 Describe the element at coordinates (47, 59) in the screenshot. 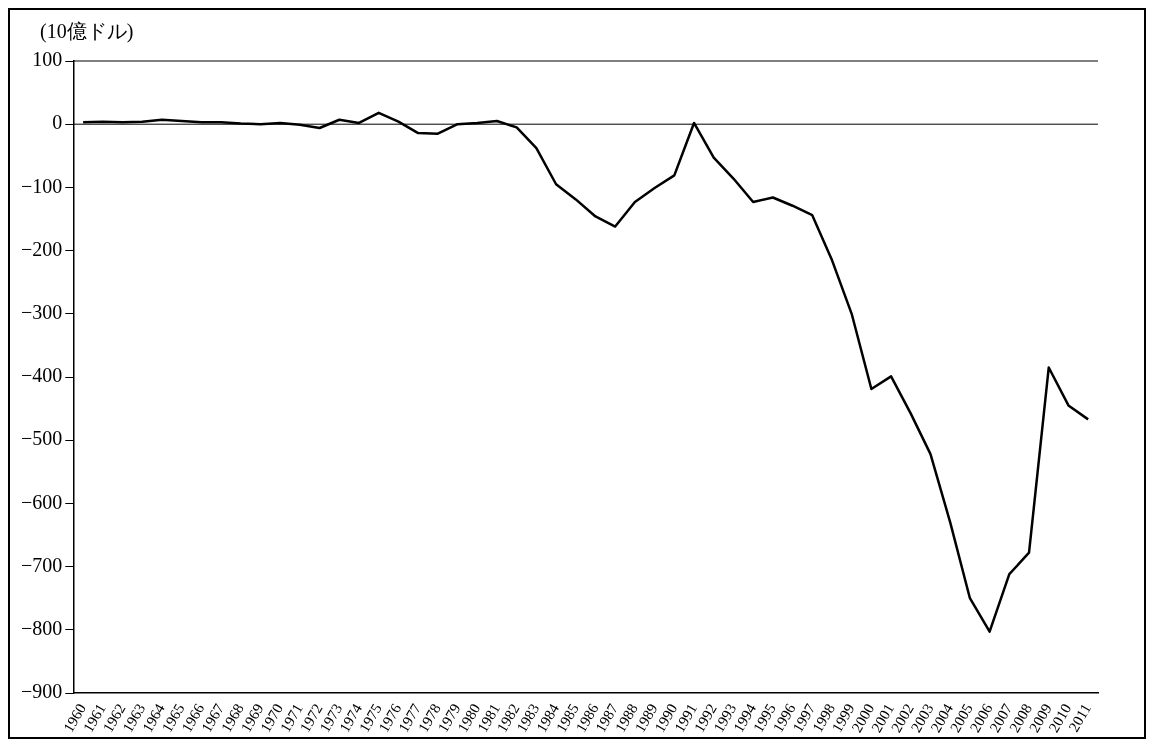

I see `y-tick-label: 100` at that location.